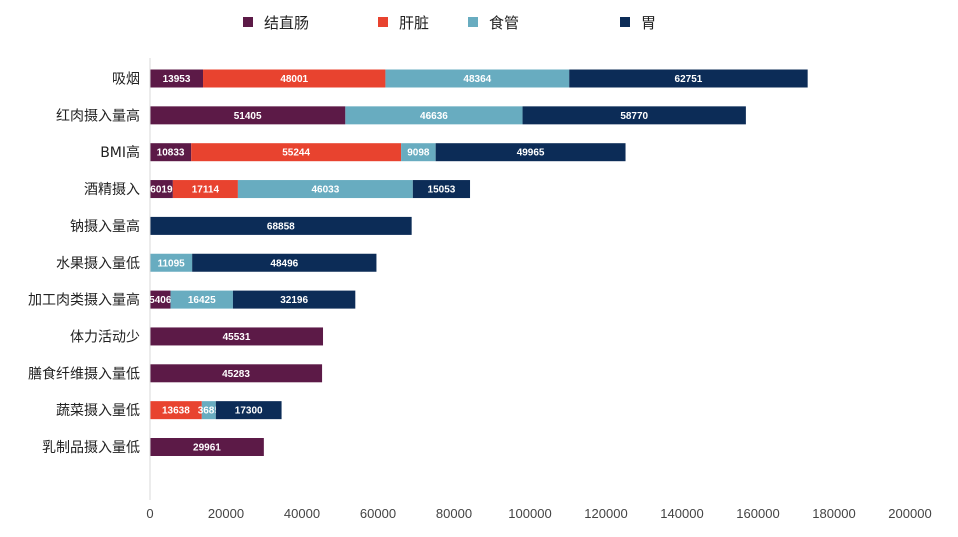 This screenshot has height=537, width=958. I want to click on data-label-2-3: 49965, so click(531, 153).